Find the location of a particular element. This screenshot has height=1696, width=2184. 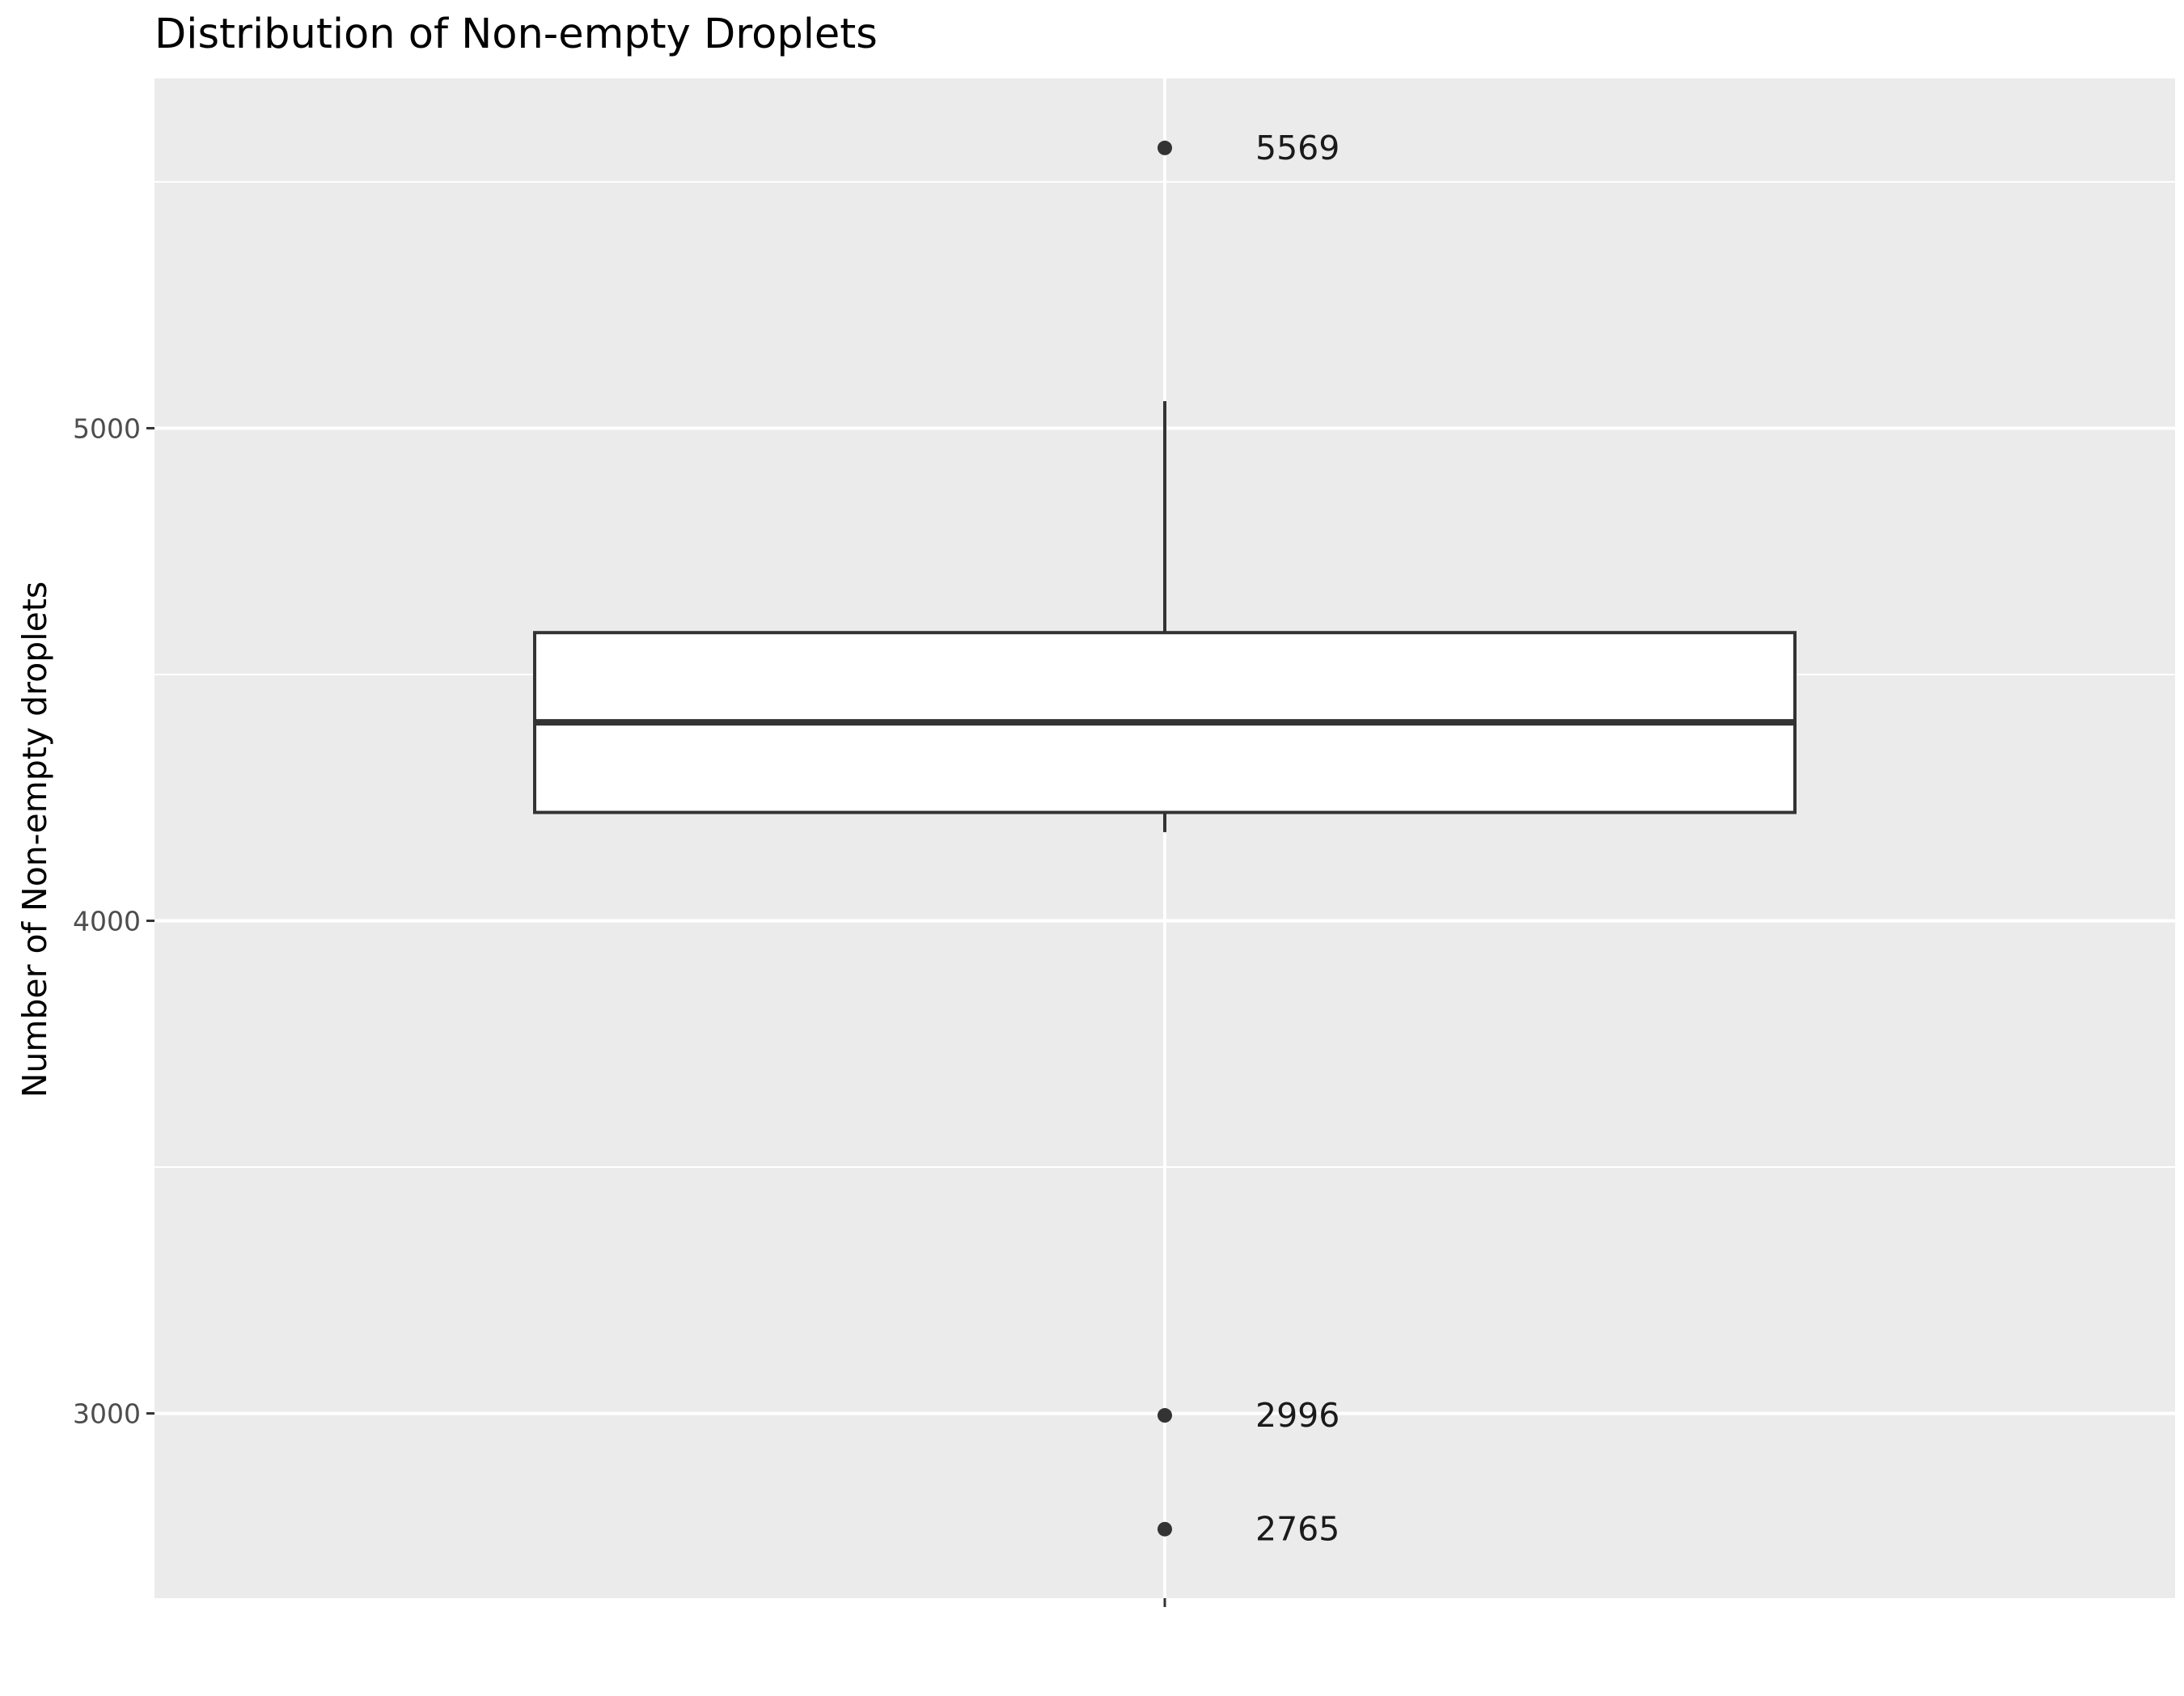

box is located at coordinates (1165, 616).